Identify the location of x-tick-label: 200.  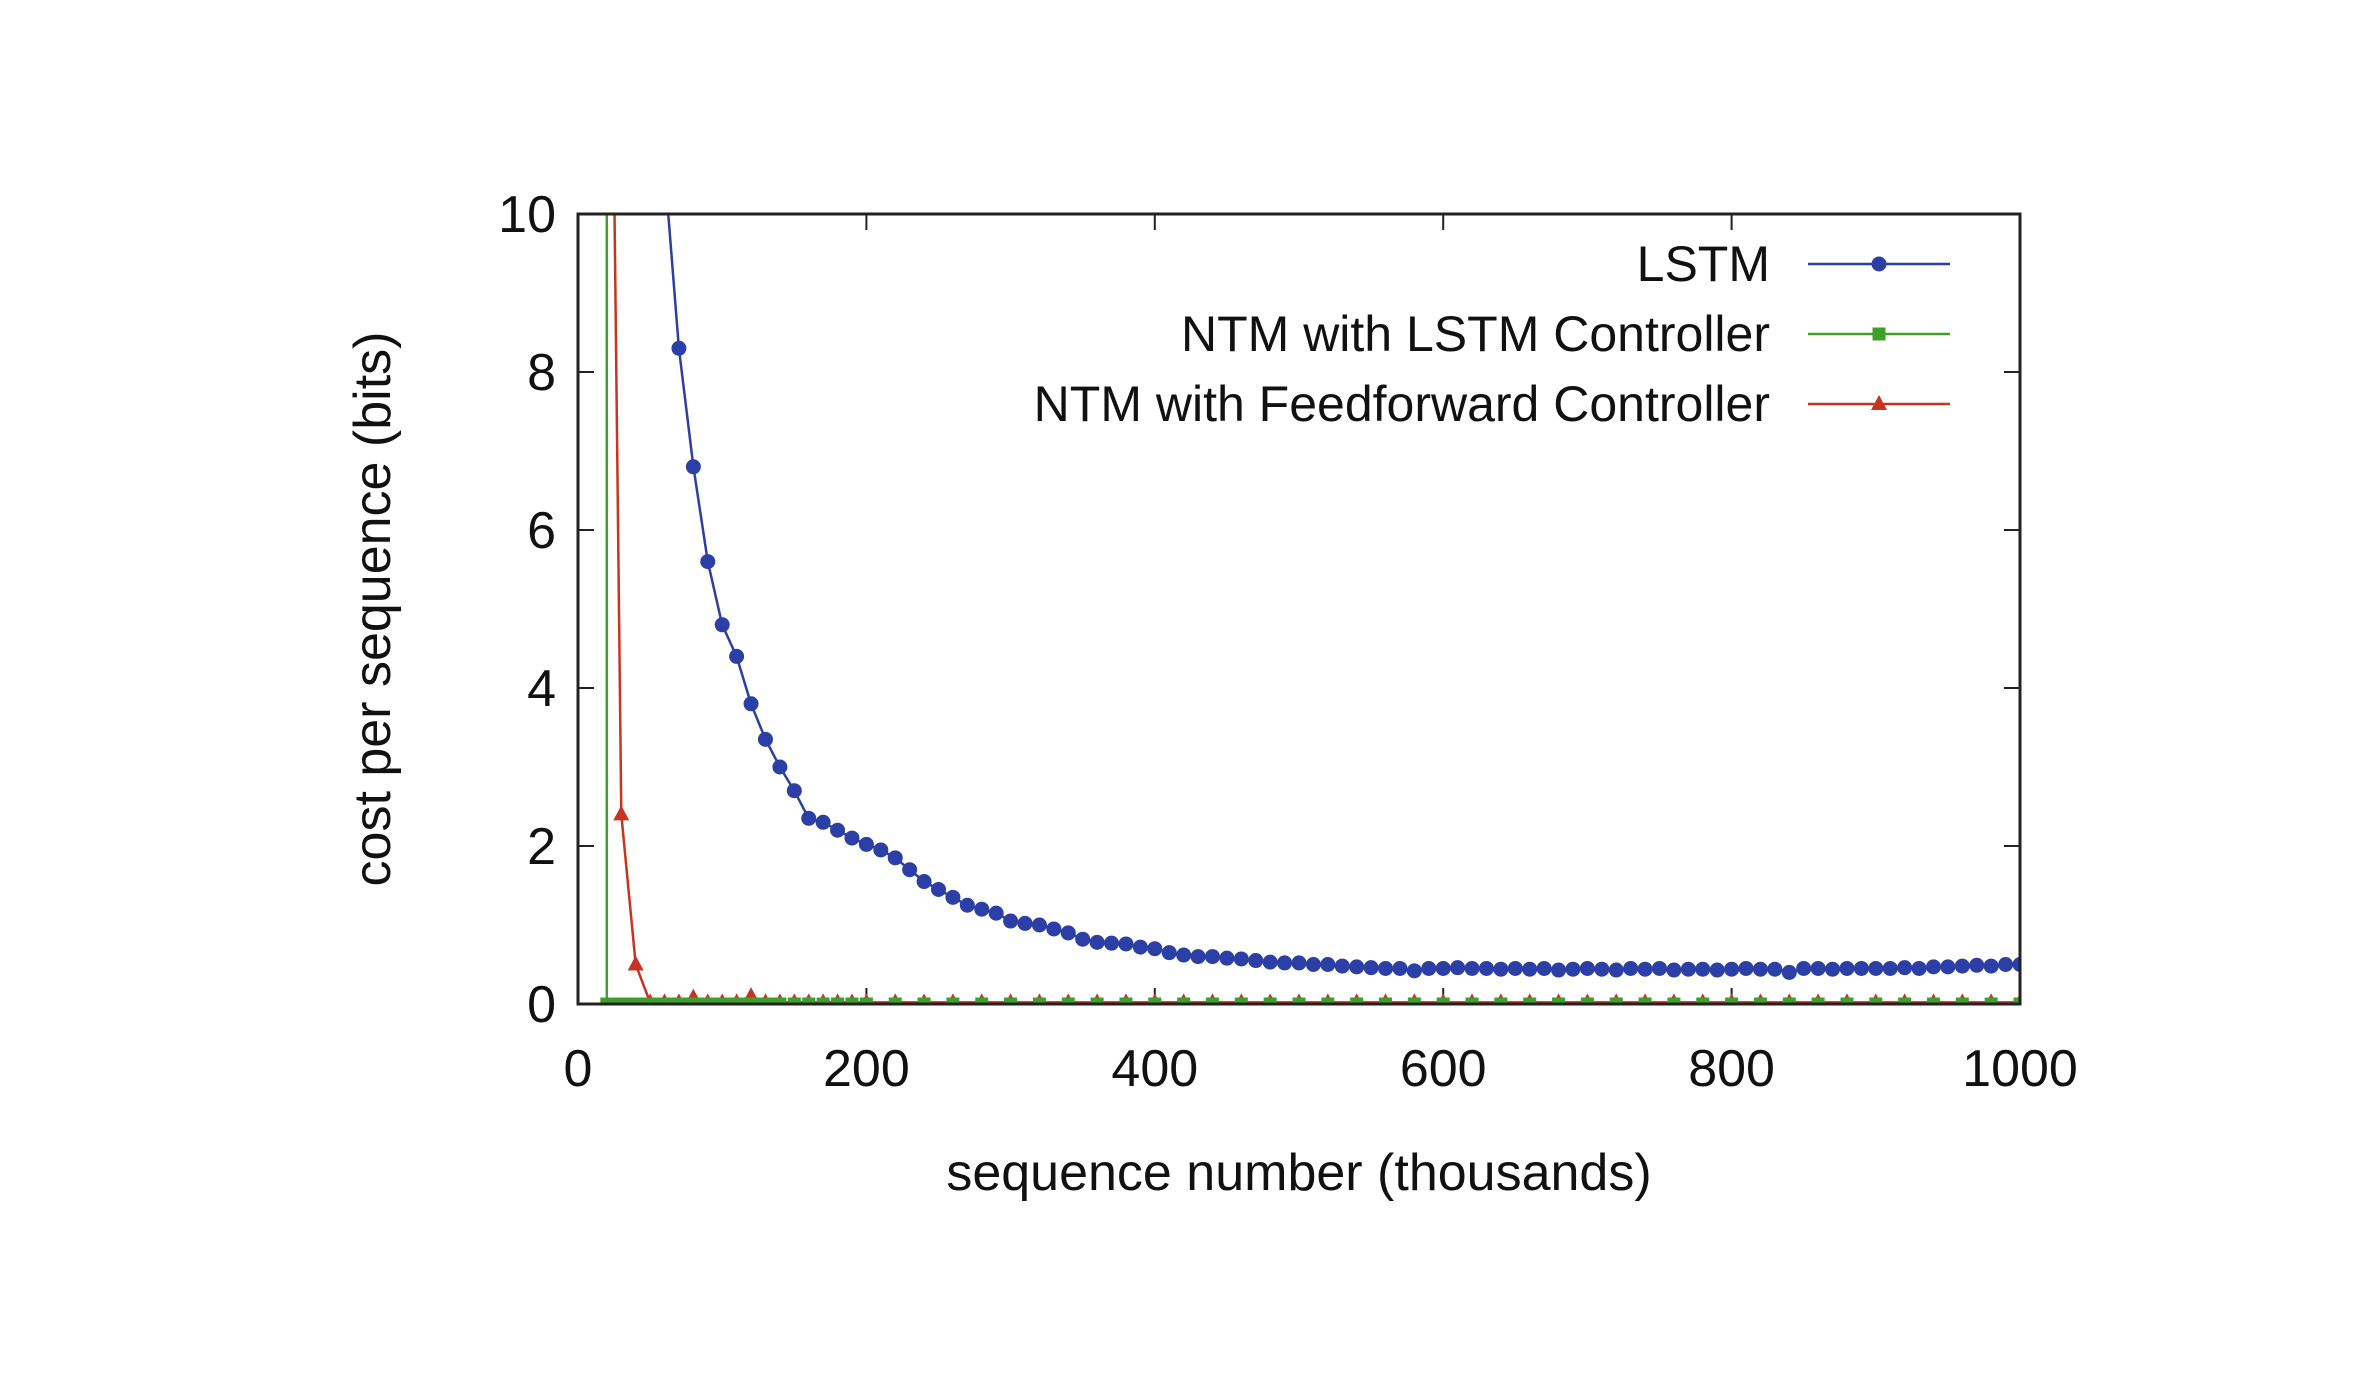
(866, 1069).